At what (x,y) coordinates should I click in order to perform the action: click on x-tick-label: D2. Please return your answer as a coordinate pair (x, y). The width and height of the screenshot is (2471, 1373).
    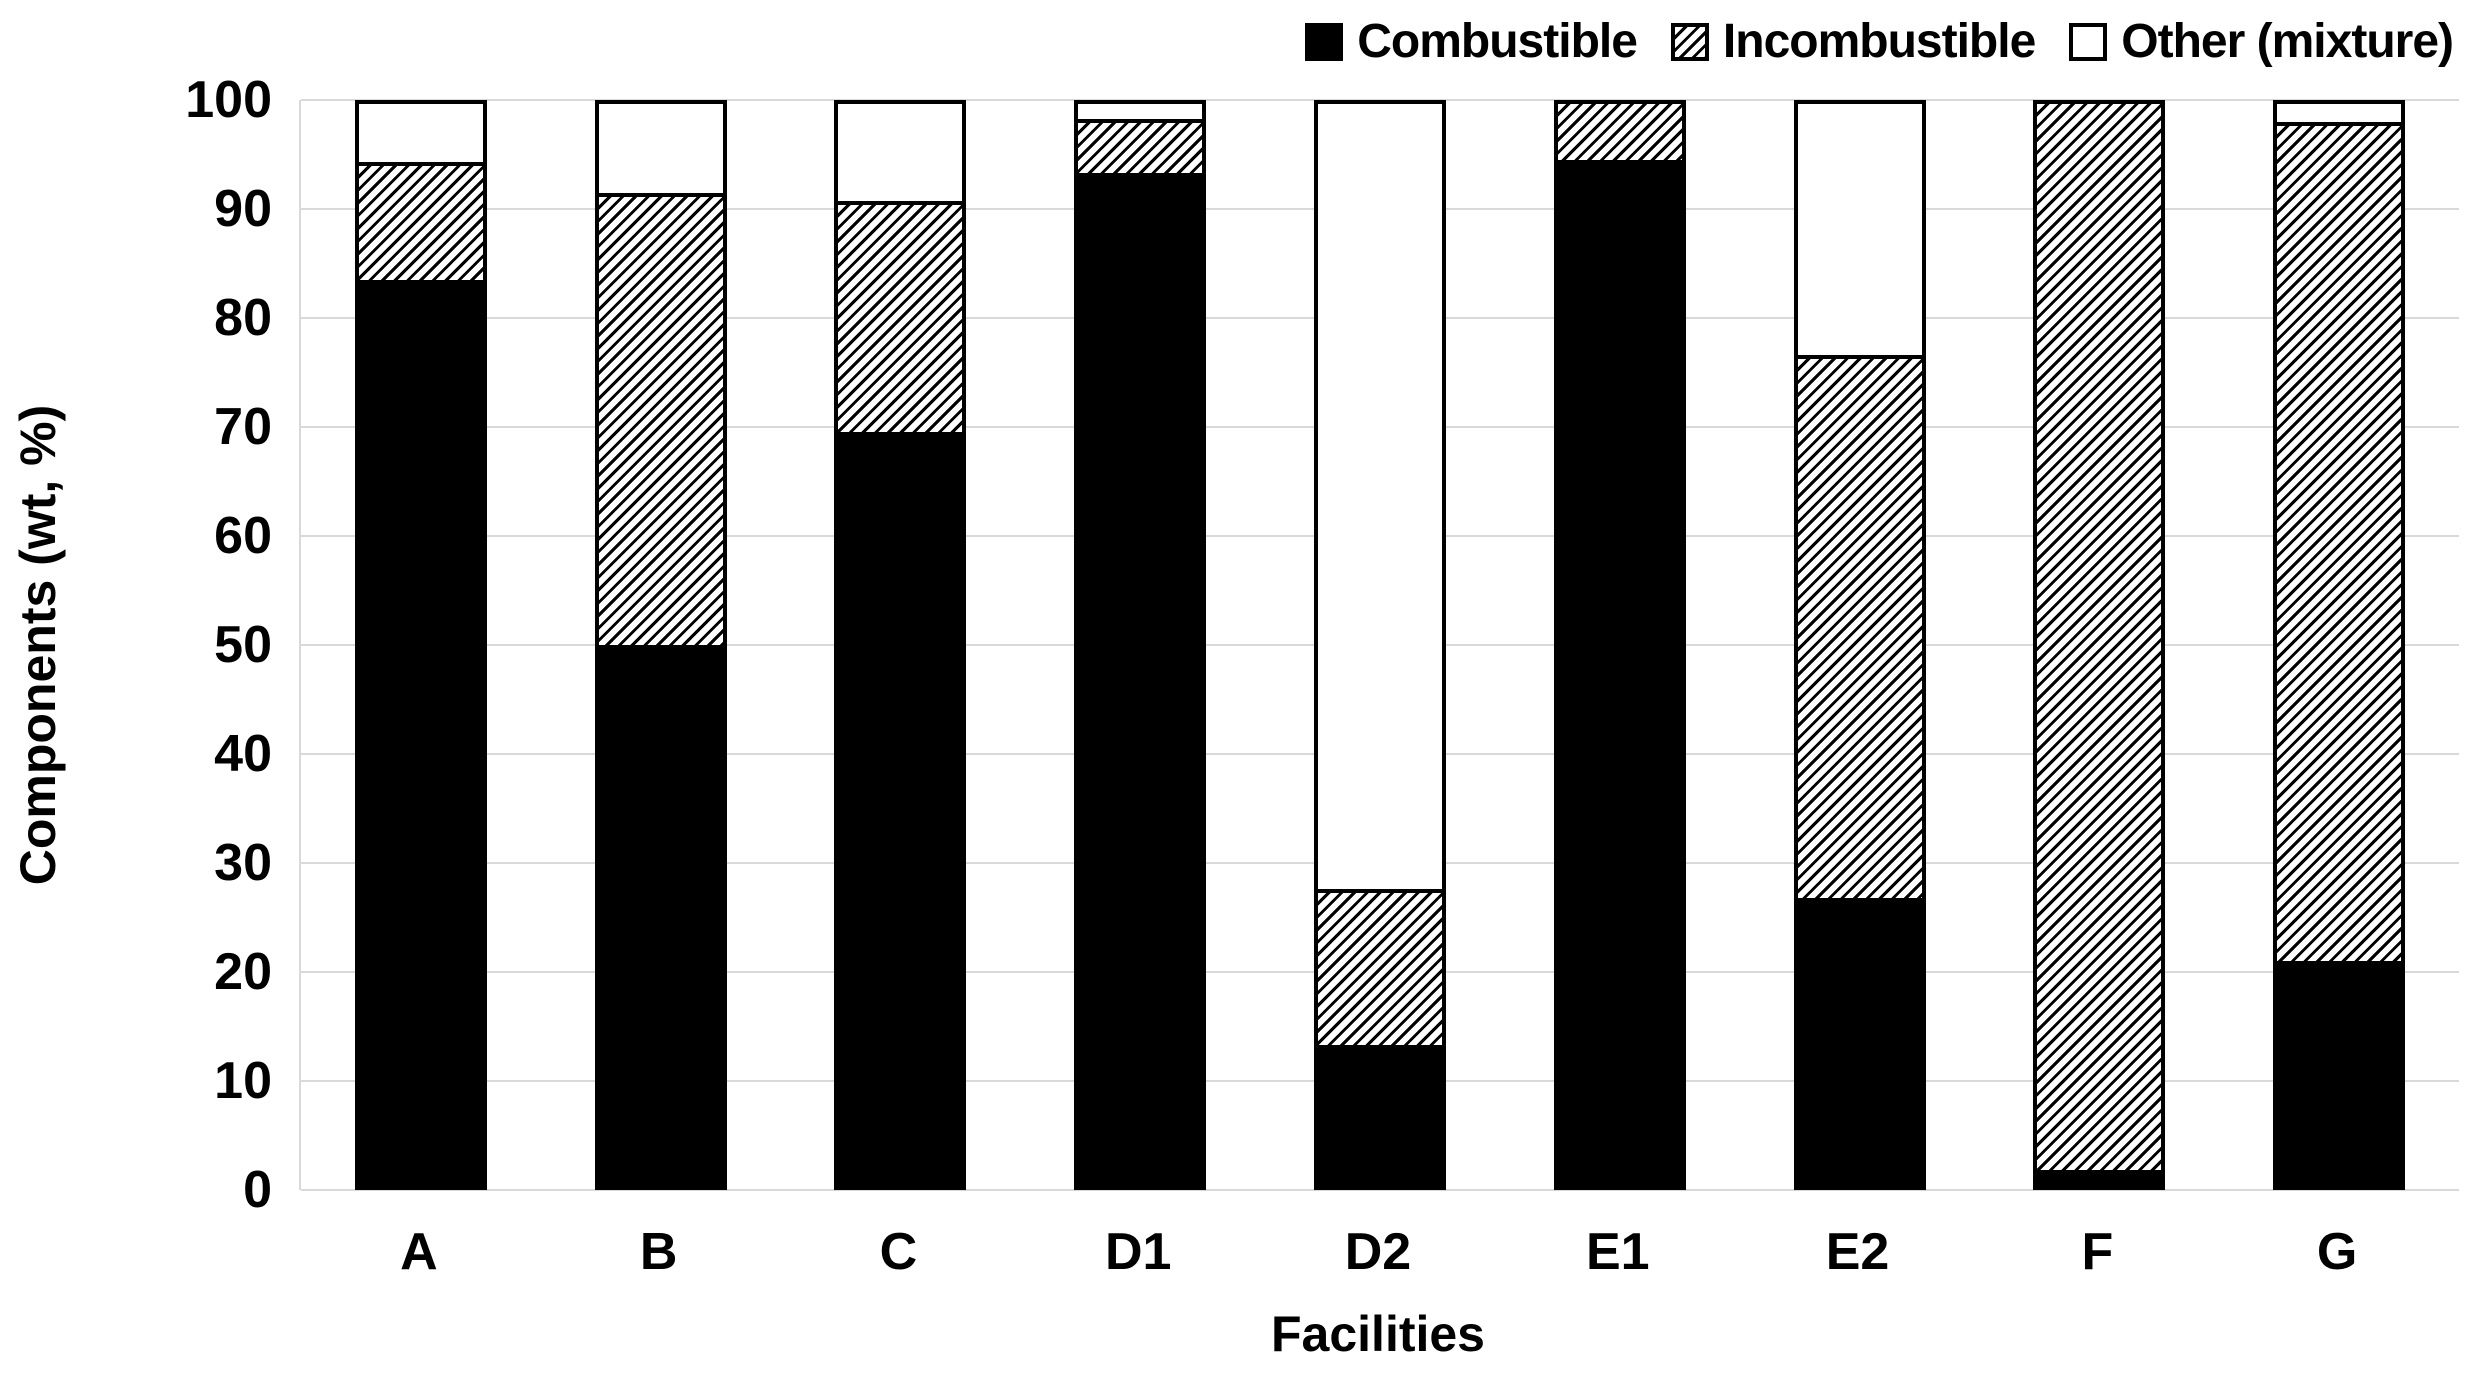
    Looking at the image, I should click on (1378, 1252).